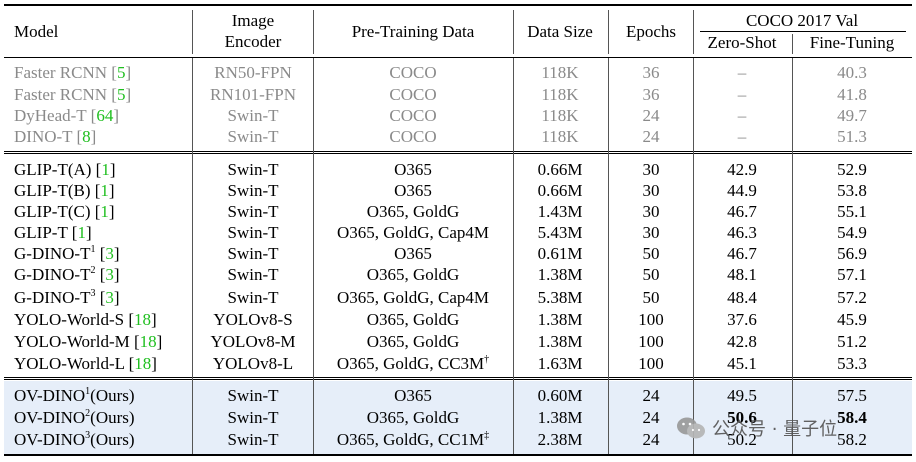 The height and width of the screenshot is (462, 916). Describe the element at coordinates (651, 439) in the screenshot. I see `epochs: 24` at that location.